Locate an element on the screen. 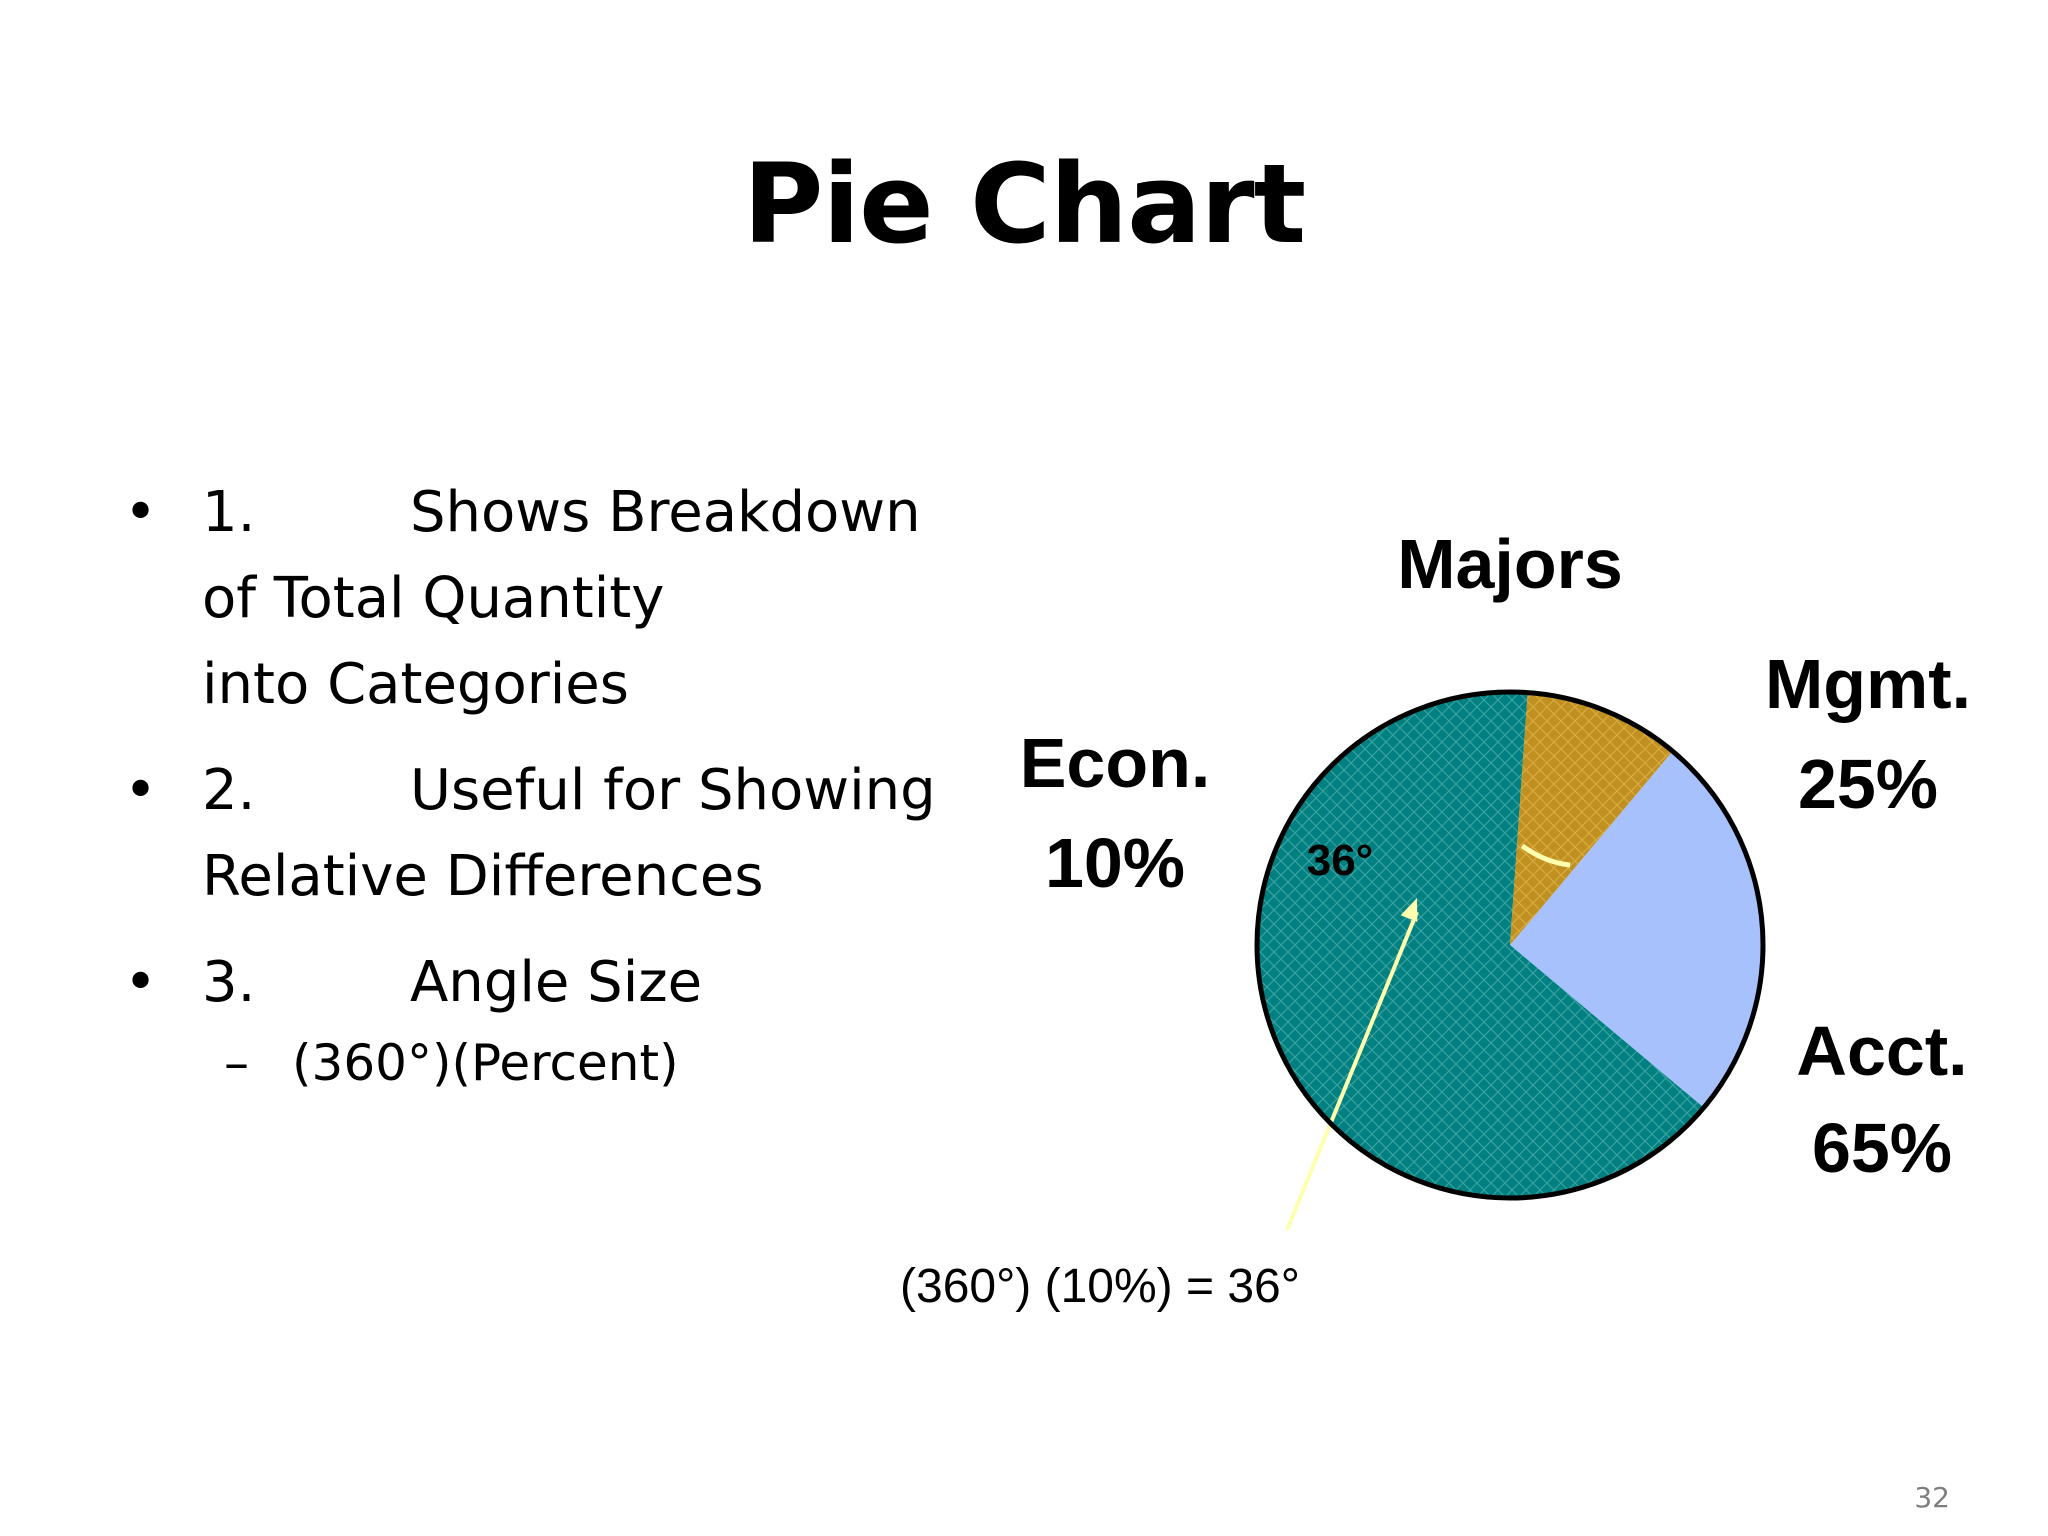 This screenshot has width=2048, height=1536. slice-value-mgmt: 25% is located at coordinates (1868, 784).